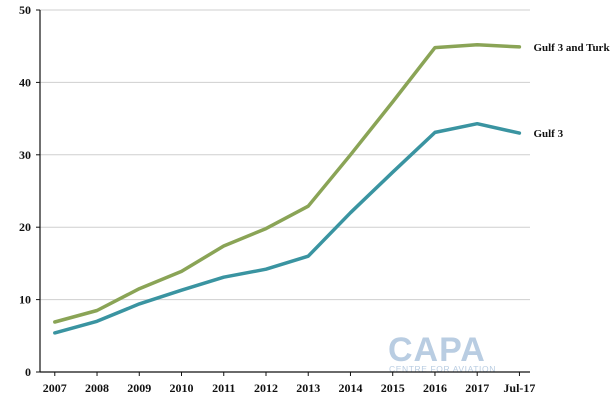 The width and height of the screenshot is (610, 405). I want to click on x-tick-label: 2007, so click(55, 388).